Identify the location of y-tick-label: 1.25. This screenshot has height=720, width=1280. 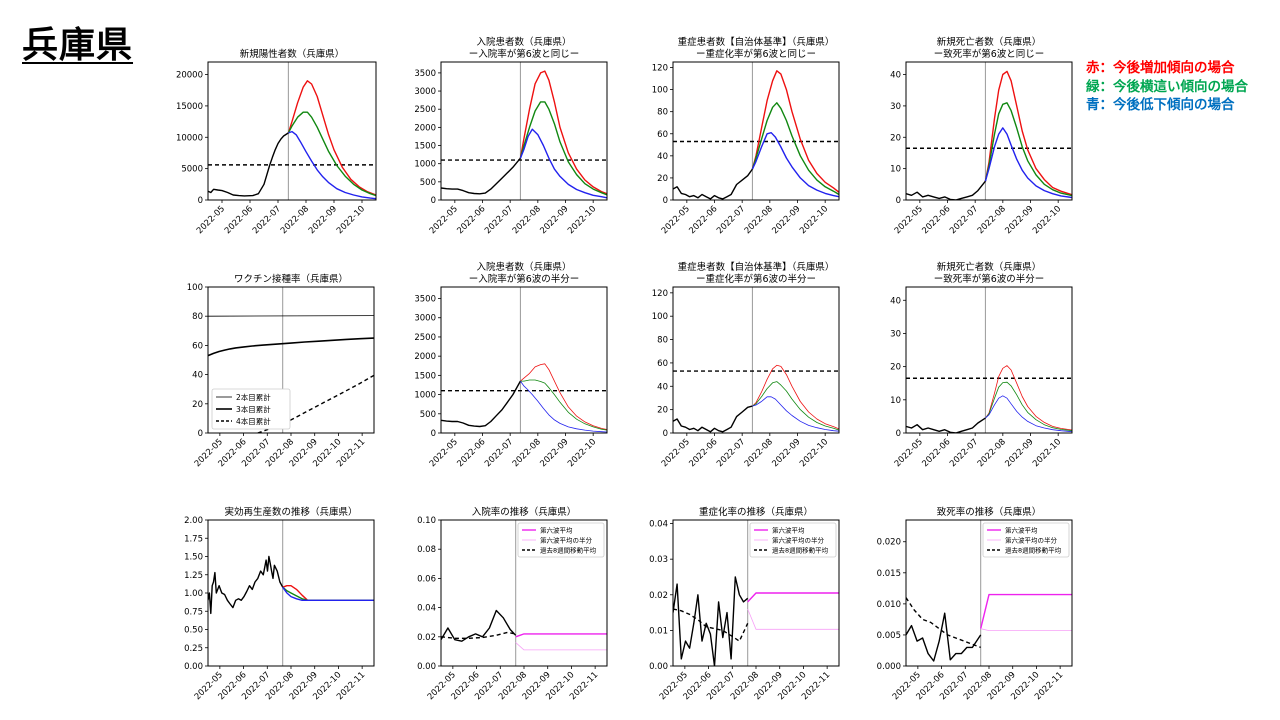
(193, 576).